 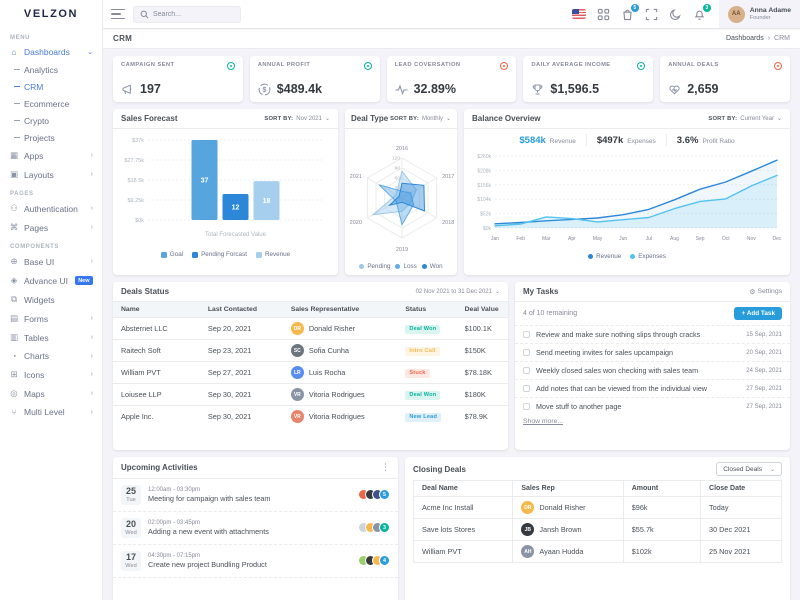 What do you see at coordinates (649, 239) in the screenshot?
I see `svg-text: Jul` at bounding box center [649, 239].